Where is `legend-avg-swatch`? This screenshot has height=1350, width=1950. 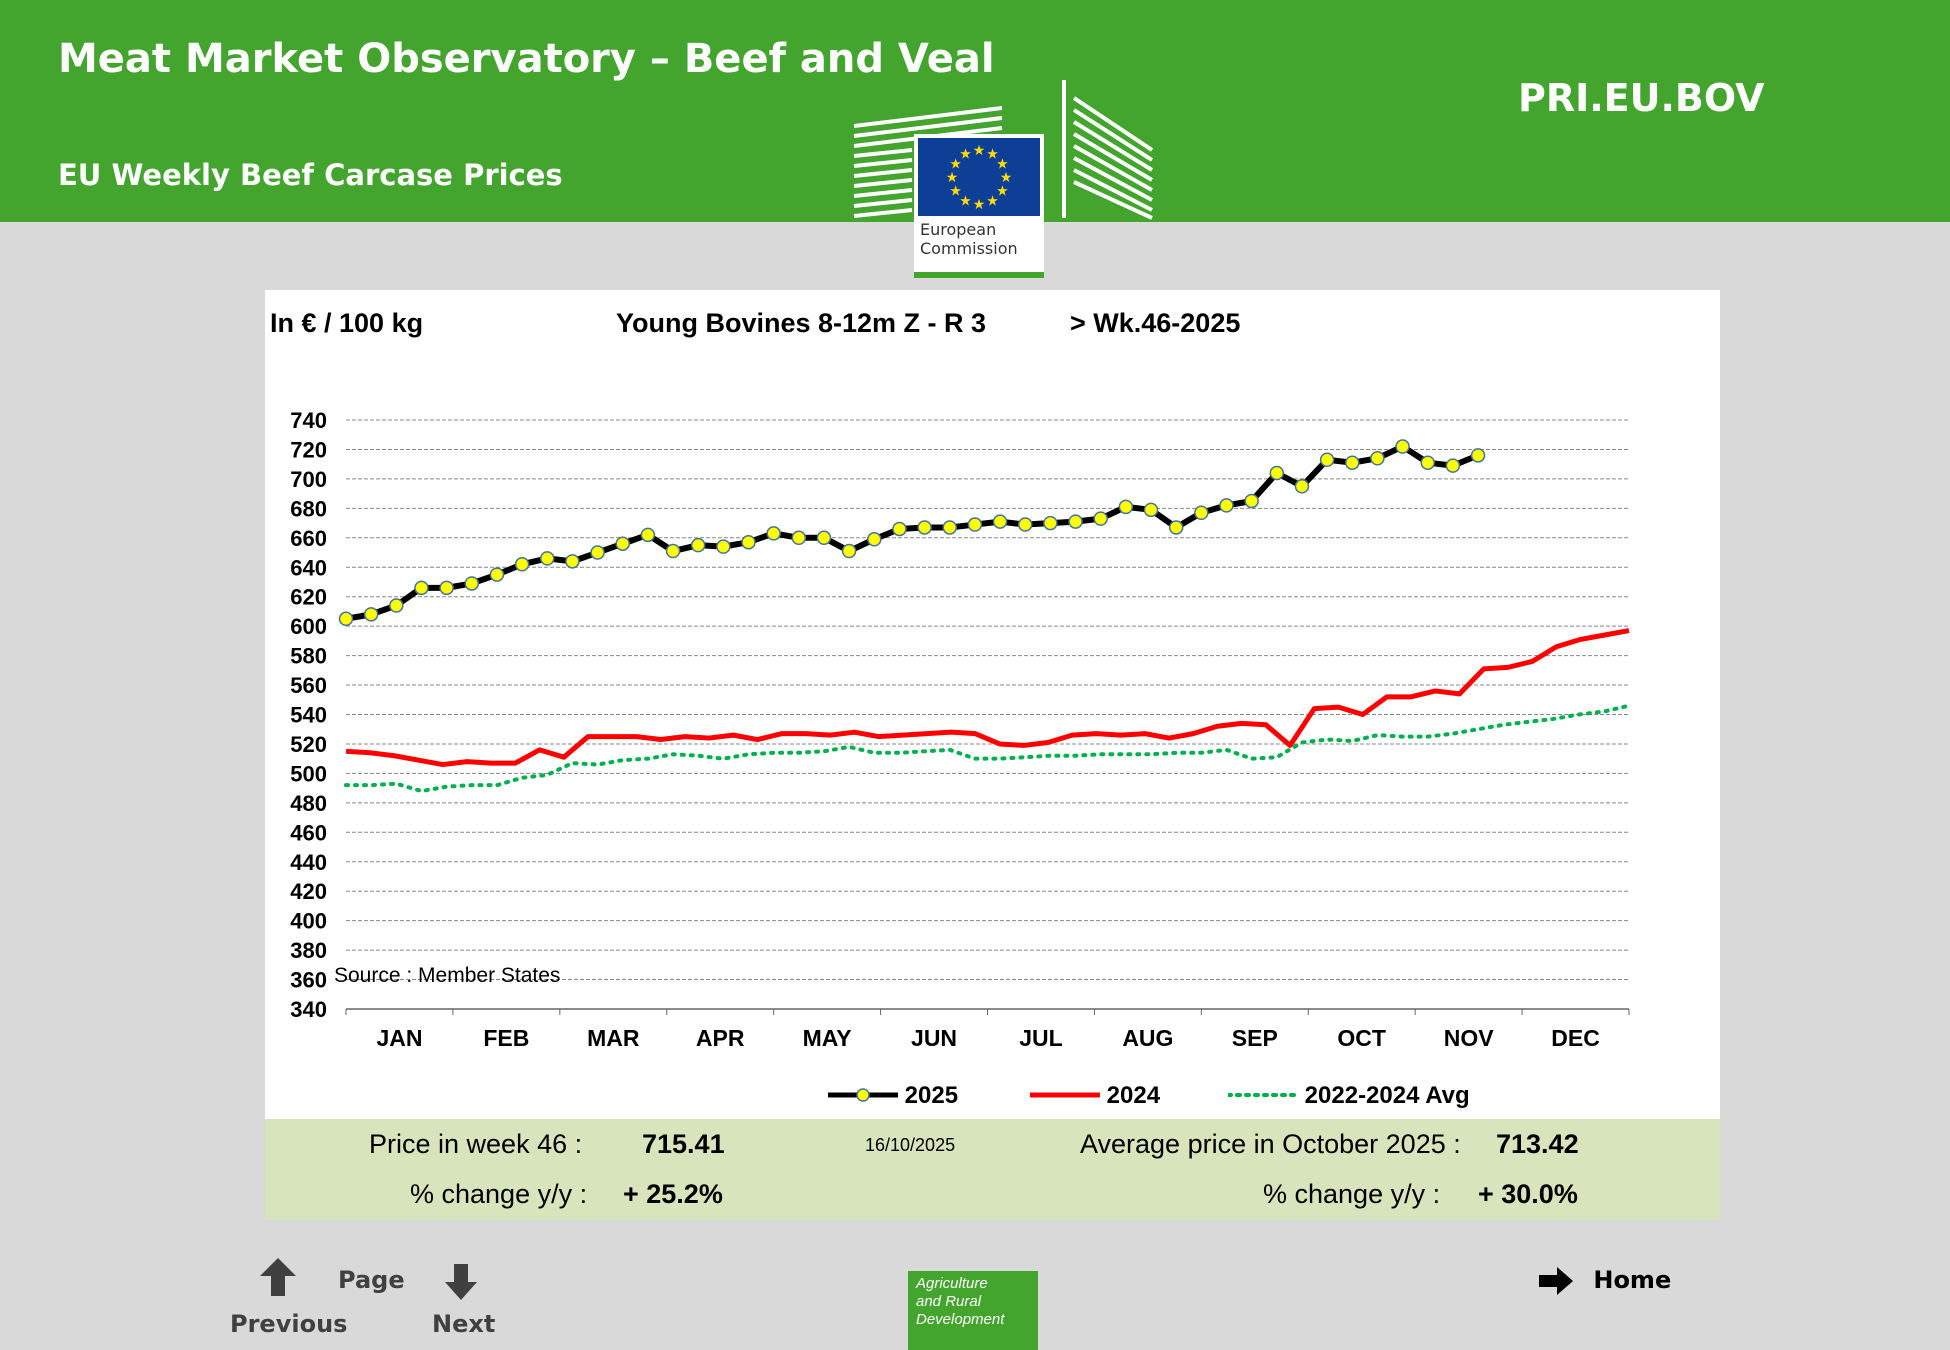 legend-avg-swatch is located at coordinates (1263, 1095).